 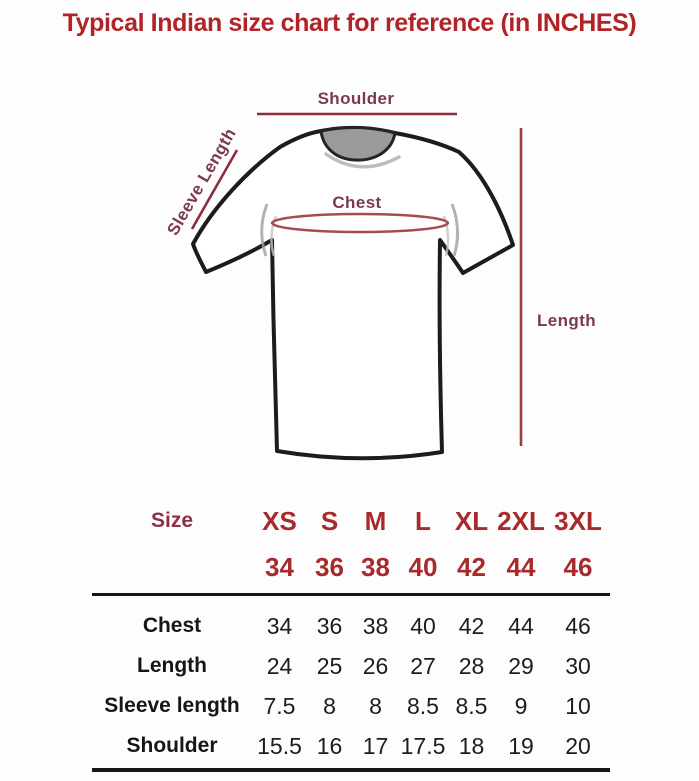 What do you see at coordinates (279, 625) in the screenshot?
I see `table-cell: 34` at bounding box center [279, 625].